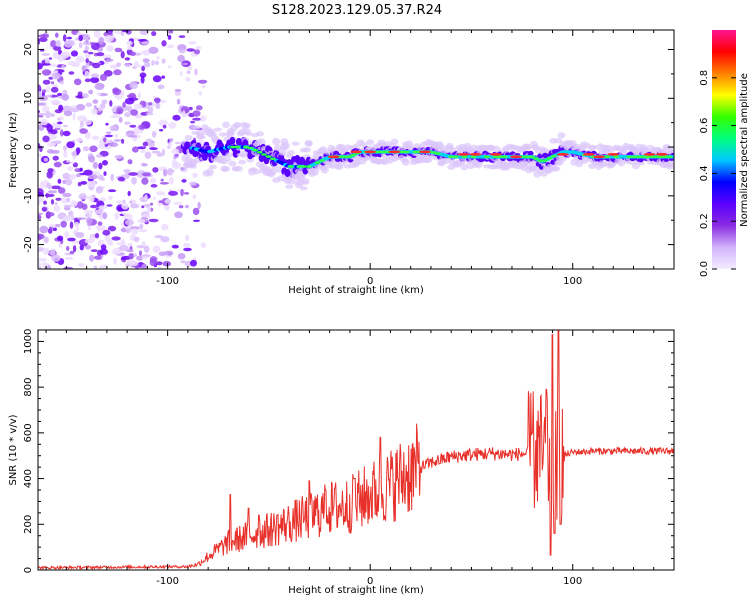  What do you see at coordinates (28, 524) in the screenshot?
I see `y-tick-label: 200` at bounding box center [28, 524].